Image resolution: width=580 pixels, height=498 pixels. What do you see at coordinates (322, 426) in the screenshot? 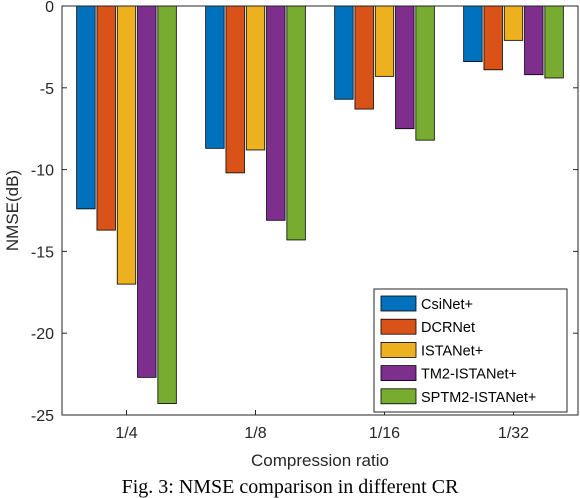
I see `x-axis-ticks: 1/4 1/8 1/16 1/32` at bounding box center [322, 426].